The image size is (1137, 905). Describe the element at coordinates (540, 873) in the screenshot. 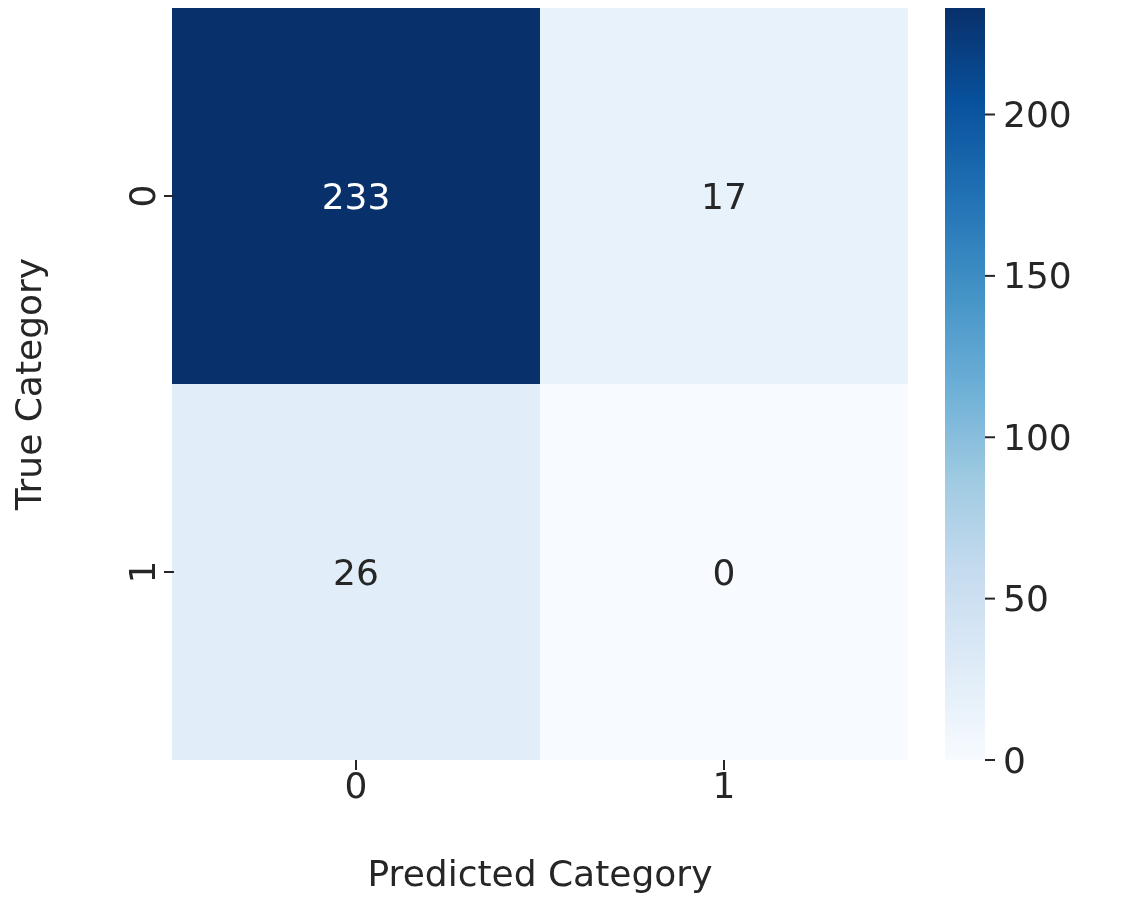

I see `x-axis-title: Predicted Category` at that location.